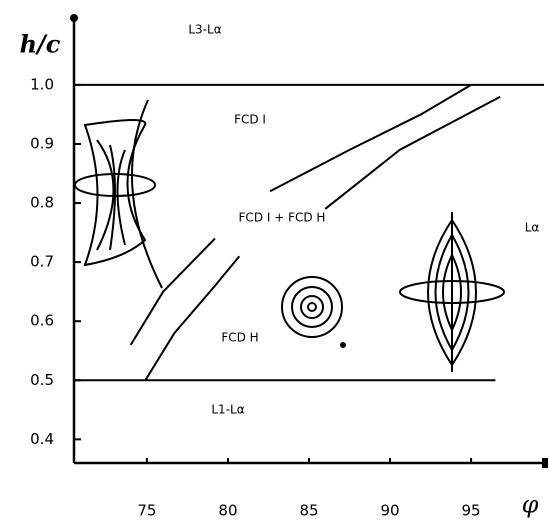 Image resolution: width=549 pixels, height=524 pixels. I want to click on y-tick-label: 0.4, so click(42, 439).